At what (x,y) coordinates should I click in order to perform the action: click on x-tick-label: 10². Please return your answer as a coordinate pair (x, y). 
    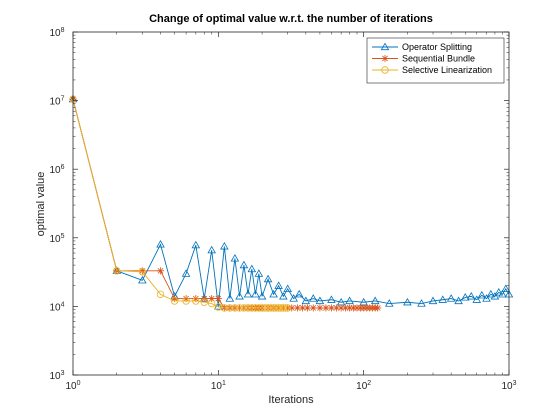
    Looking at the image, I should click on (363, 386).